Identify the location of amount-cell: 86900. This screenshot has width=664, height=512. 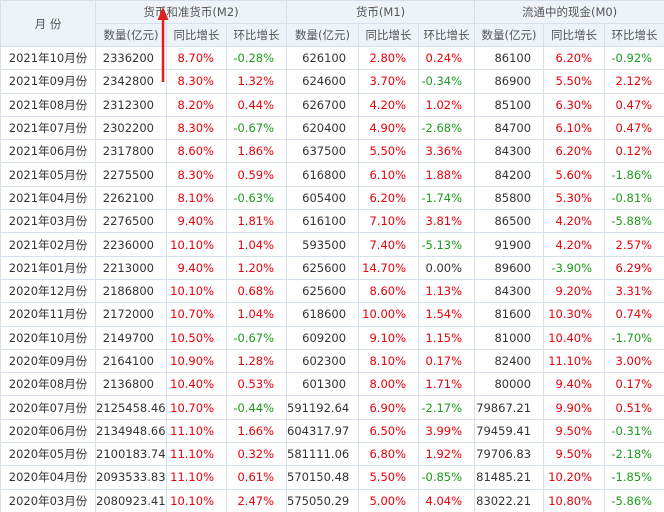
(509, 81).